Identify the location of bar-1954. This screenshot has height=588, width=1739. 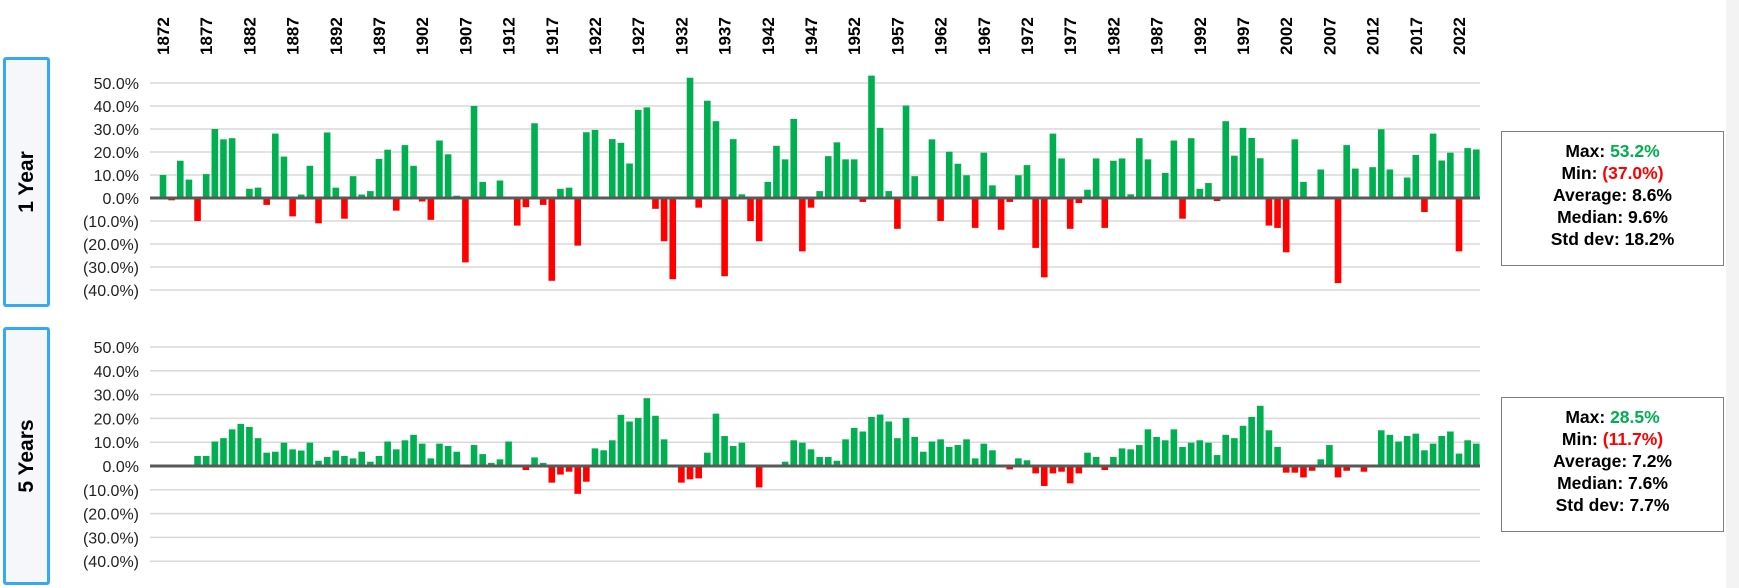
(871, 136).